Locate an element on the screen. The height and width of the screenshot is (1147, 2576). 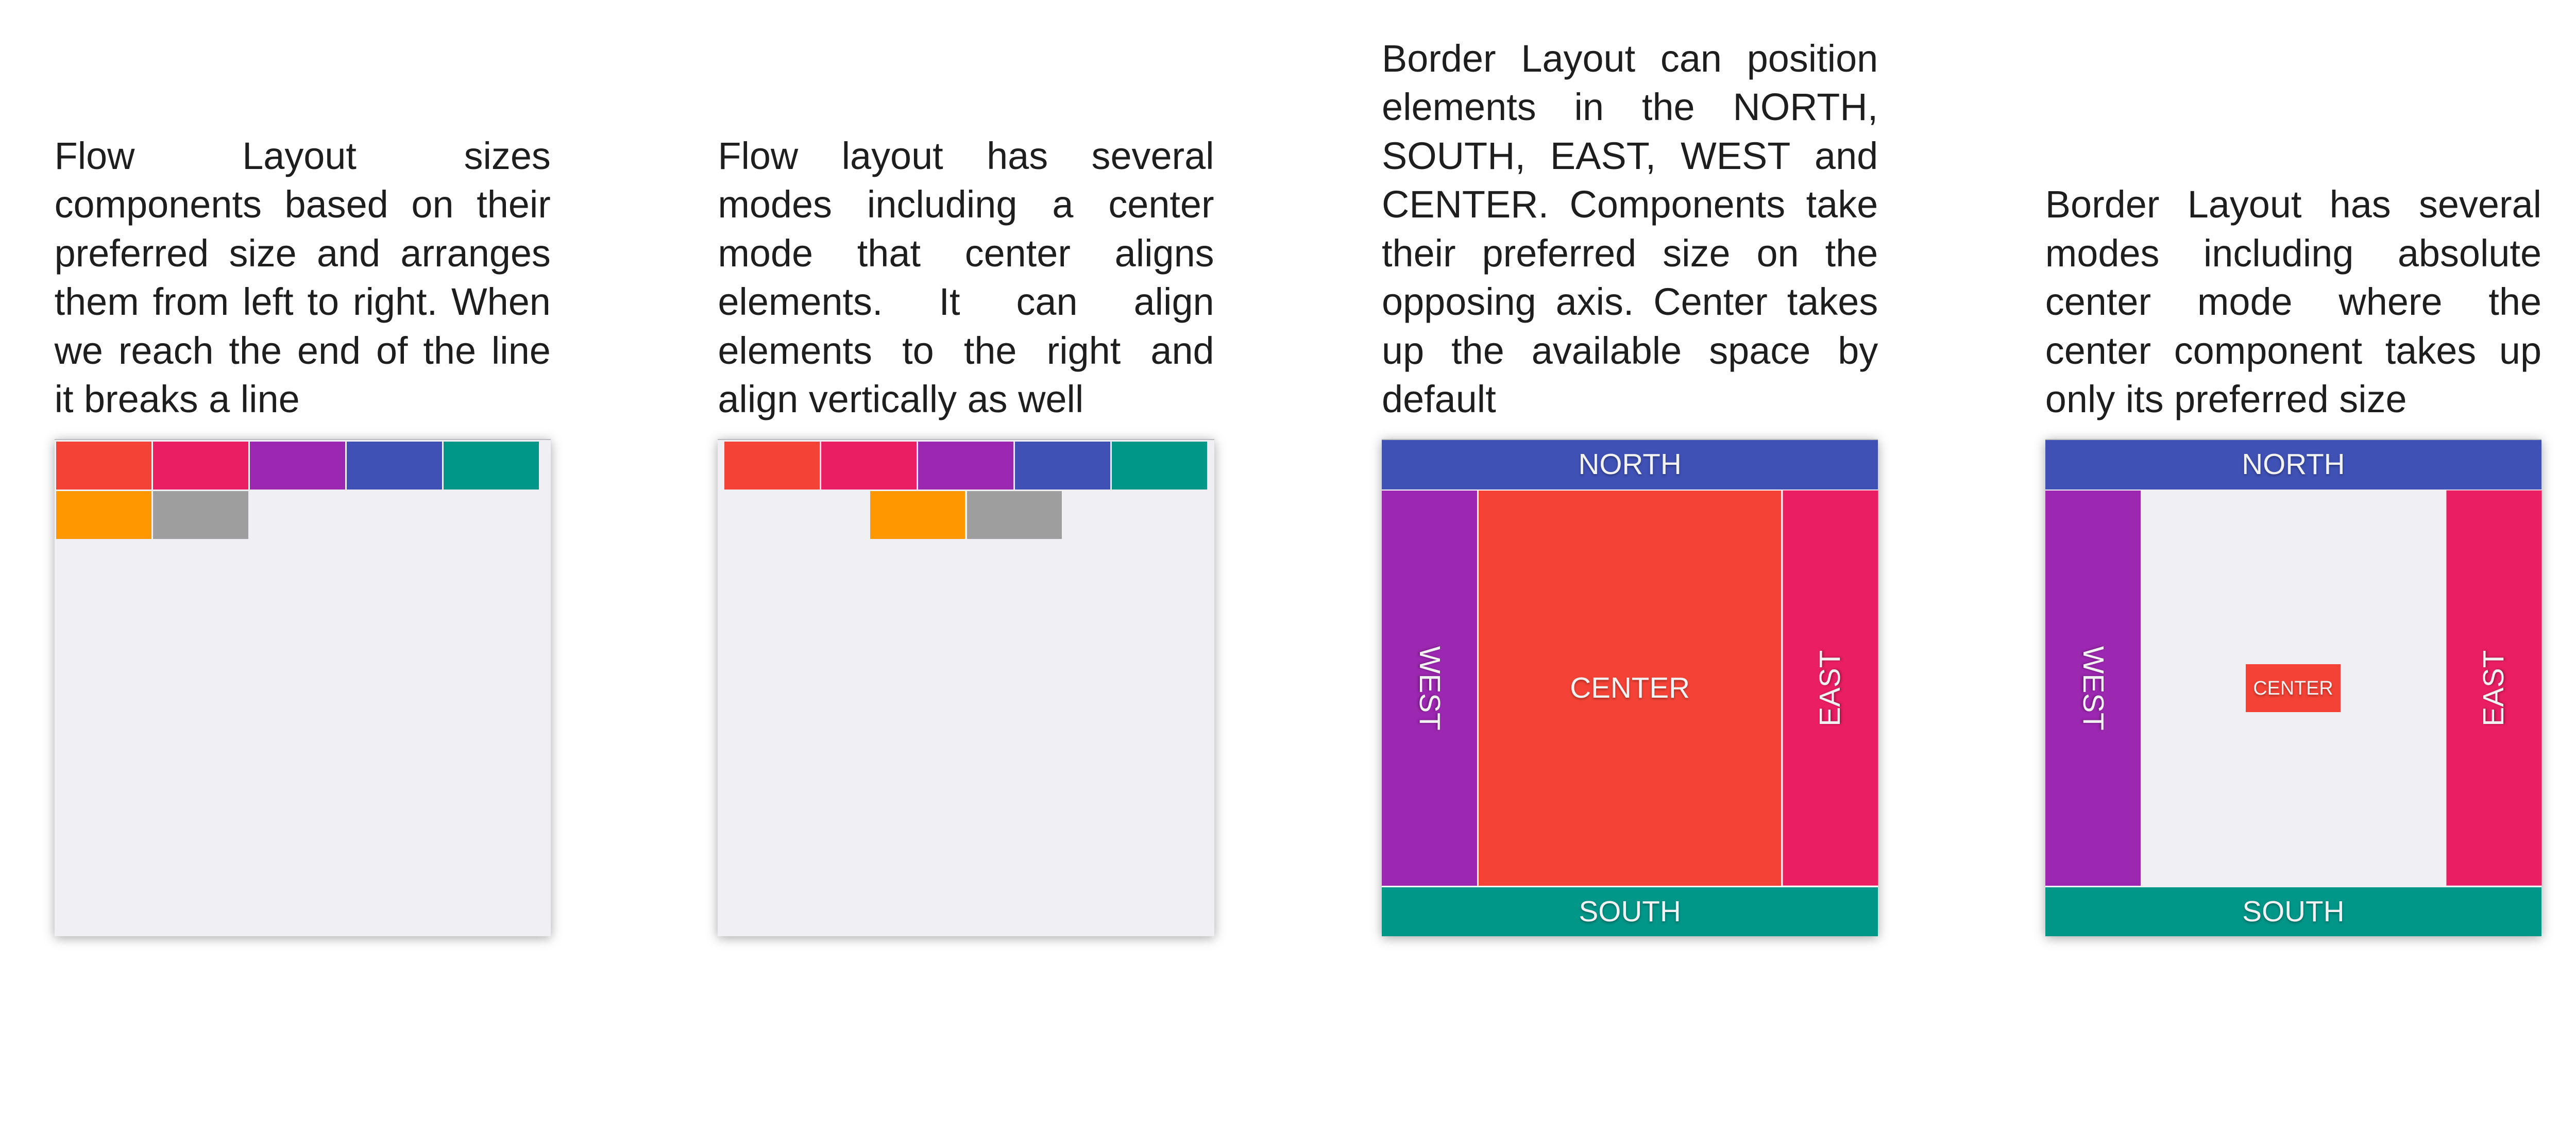
flow-layout-center-demo is located at coordinates (966, 687).